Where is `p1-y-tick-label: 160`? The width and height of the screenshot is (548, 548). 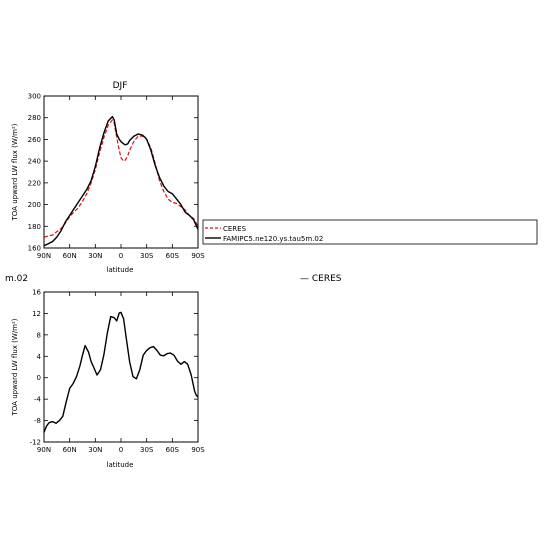
p1-y-tick-label: 160 is located at coordinates (34, 249).